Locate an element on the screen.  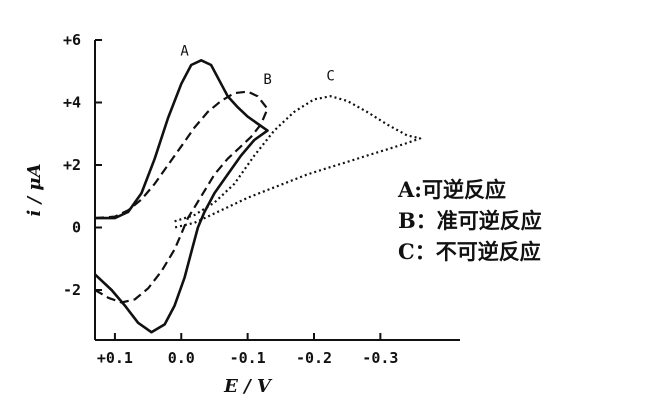
x-tick-label-1: 0.0 is located at coordinates (181, 358).